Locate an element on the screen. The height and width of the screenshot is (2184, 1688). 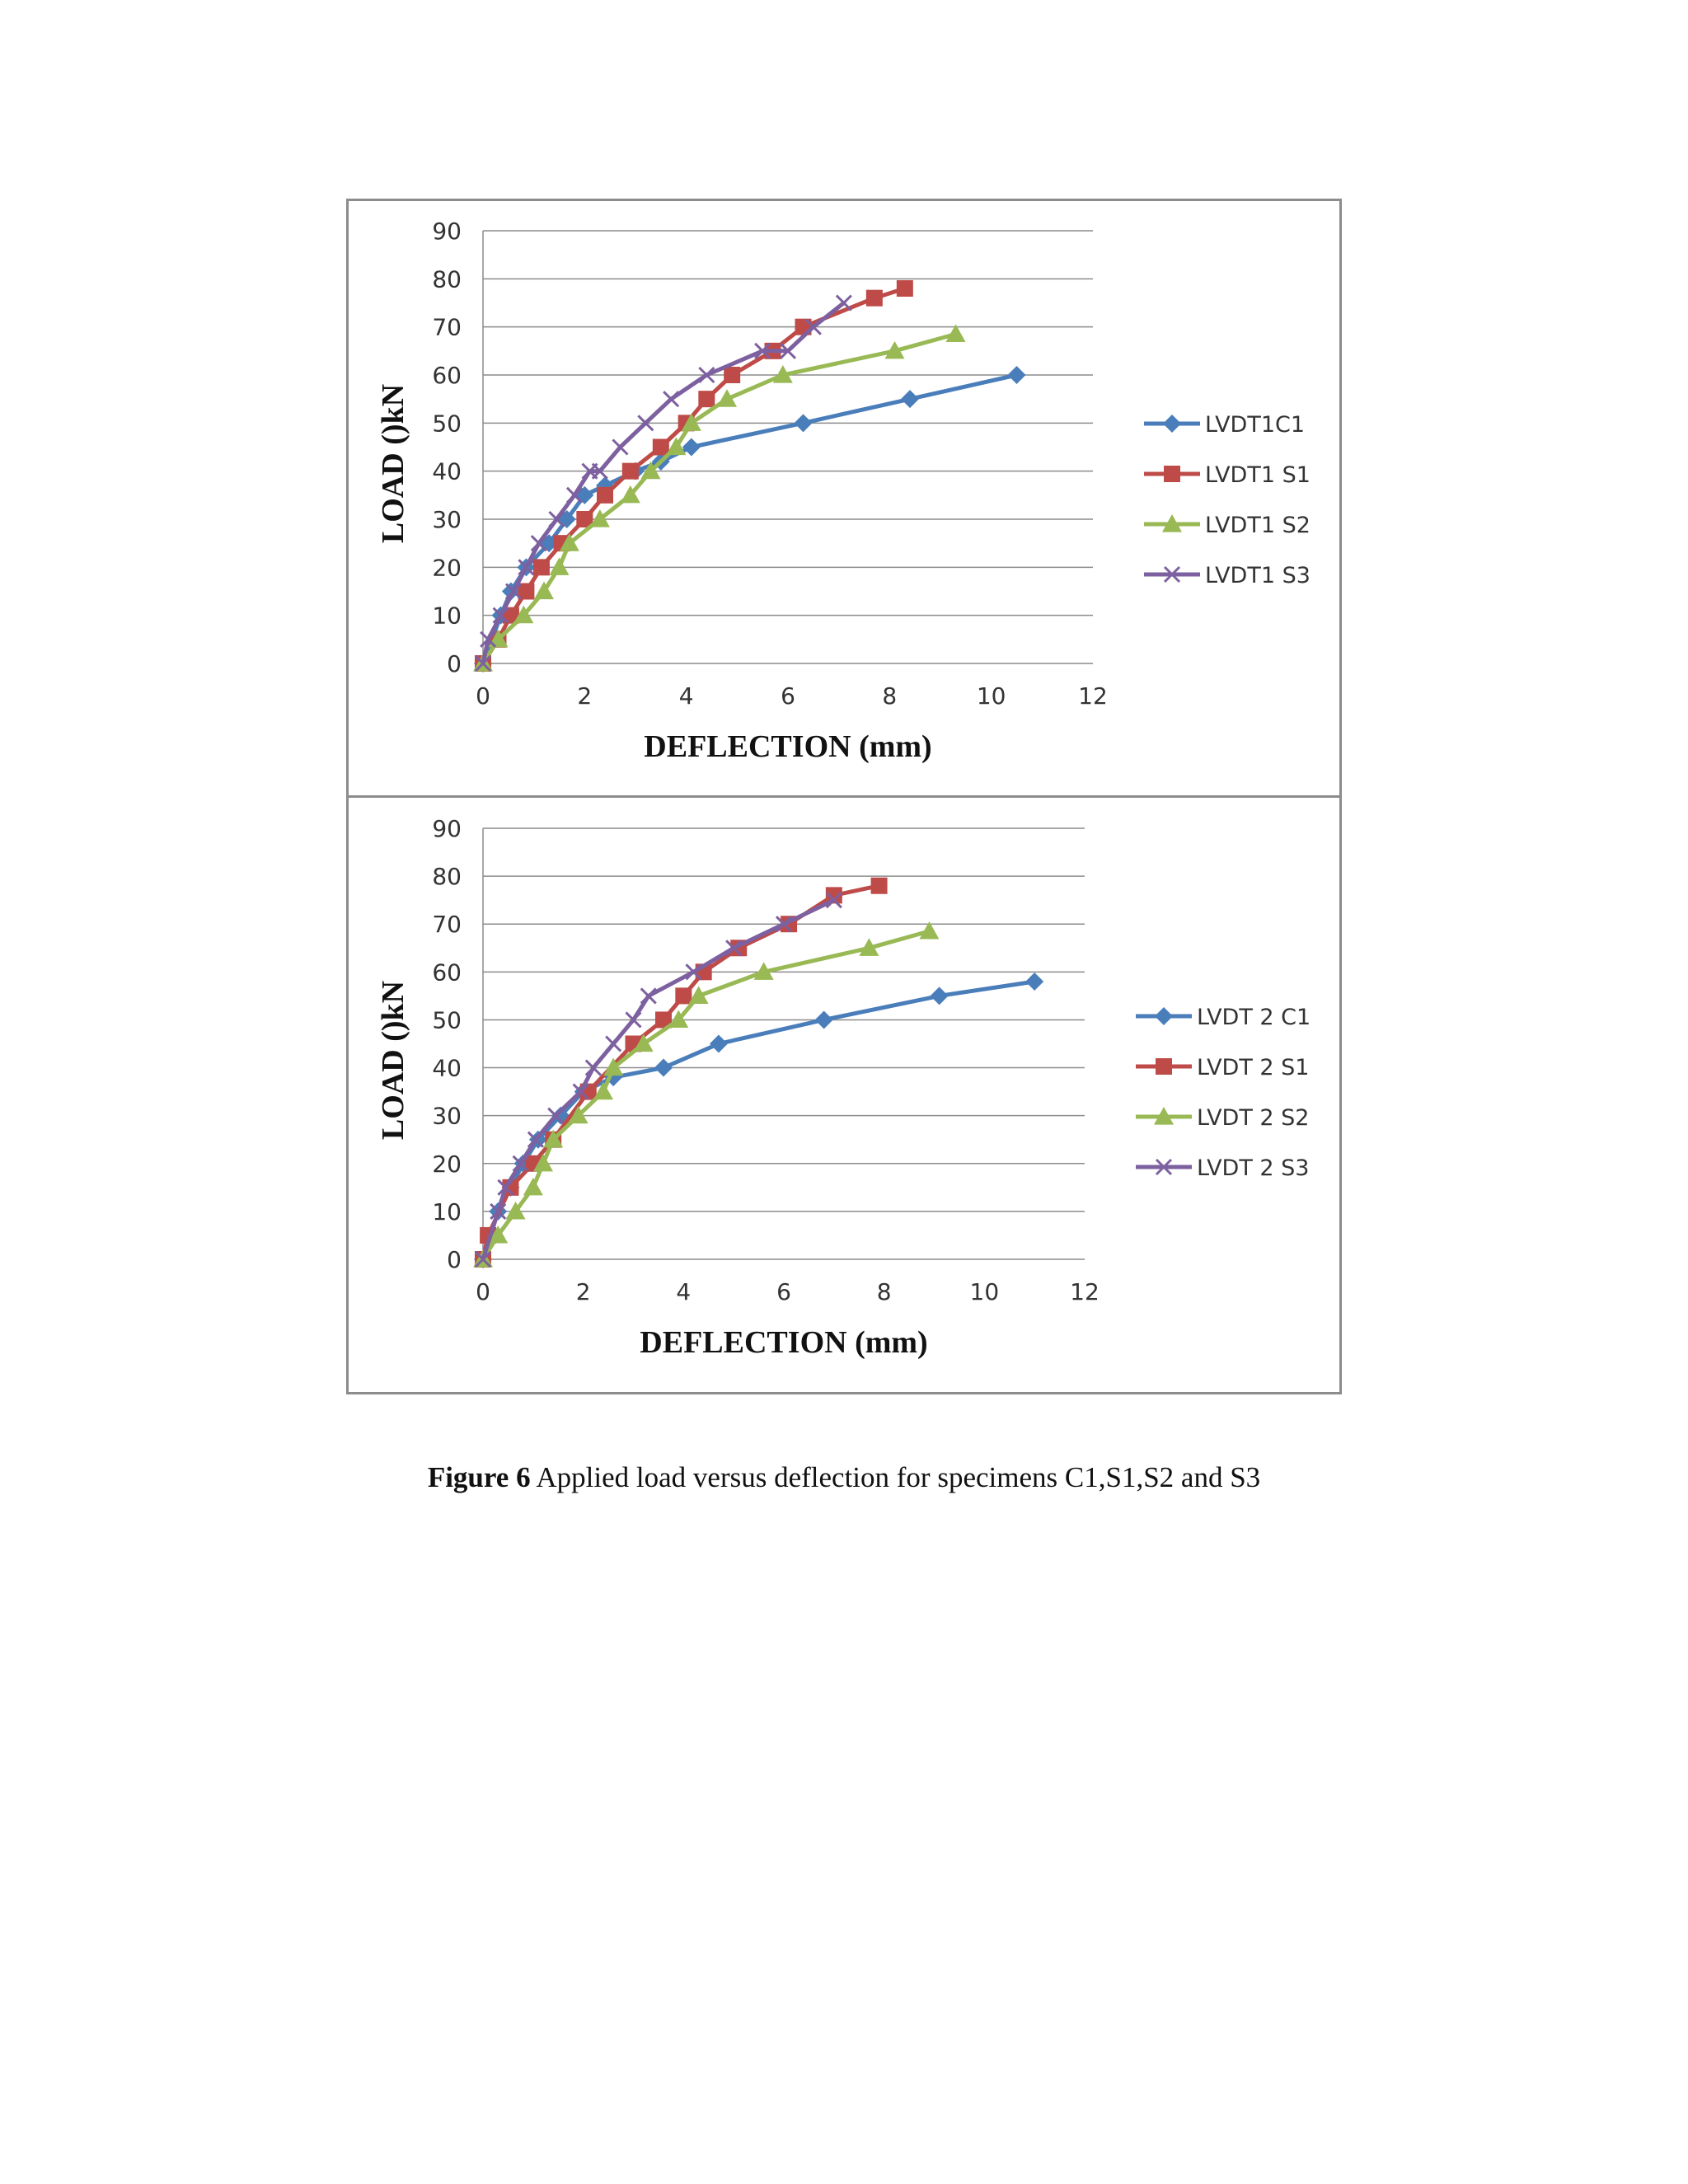
x-tick-label: 10 is located at coordinates (992, 696).